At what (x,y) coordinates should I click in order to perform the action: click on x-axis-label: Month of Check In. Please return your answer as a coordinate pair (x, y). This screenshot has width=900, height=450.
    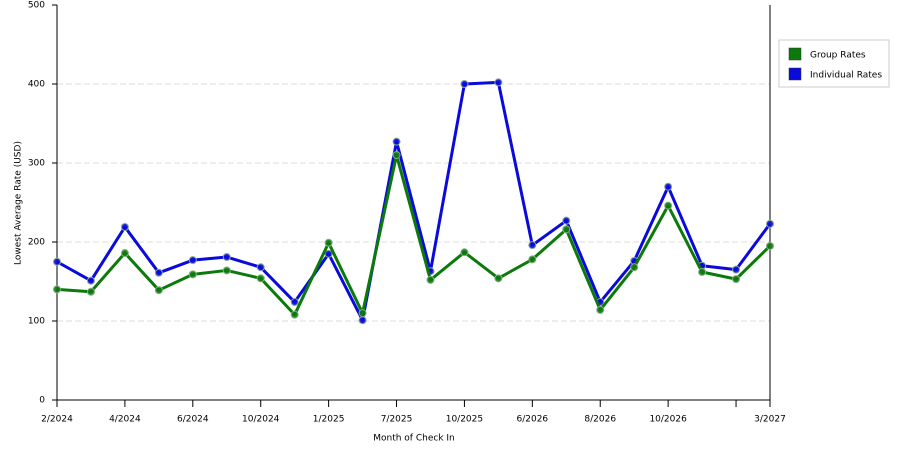
    Looking at the image, I should click on (414, 439).